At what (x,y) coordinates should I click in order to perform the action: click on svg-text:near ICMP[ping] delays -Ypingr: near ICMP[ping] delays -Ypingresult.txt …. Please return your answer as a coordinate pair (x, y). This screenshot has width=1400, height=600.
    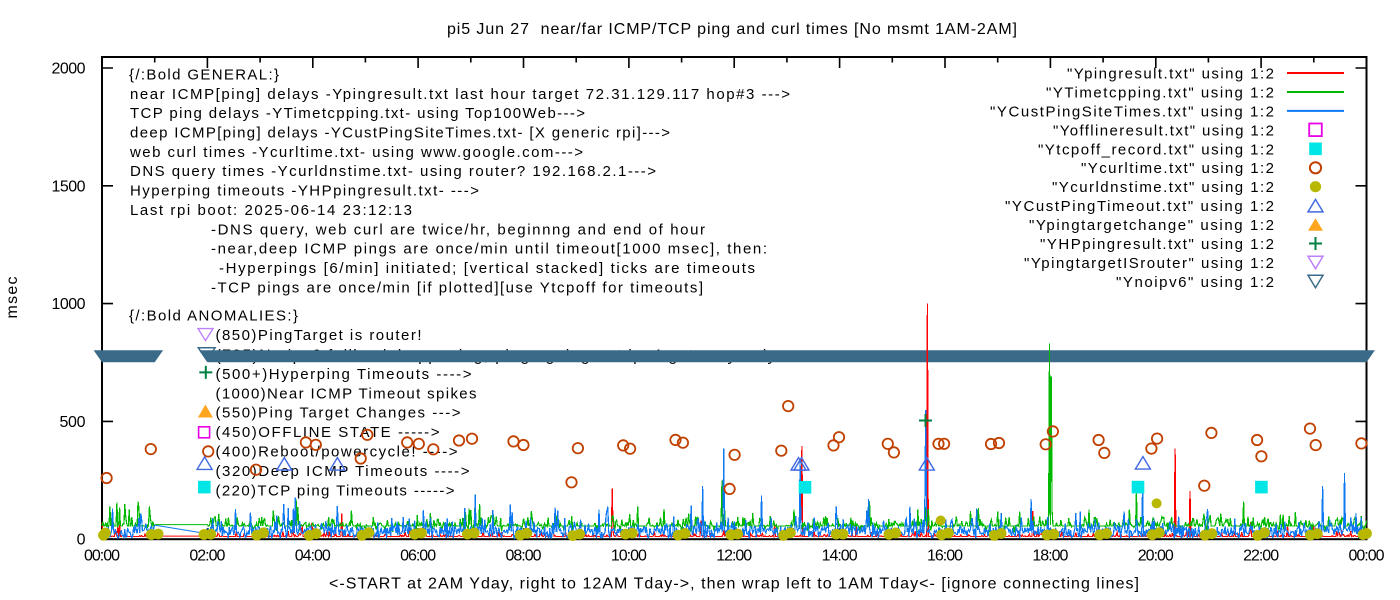
    Looking at the image, I should click on (460, 94).